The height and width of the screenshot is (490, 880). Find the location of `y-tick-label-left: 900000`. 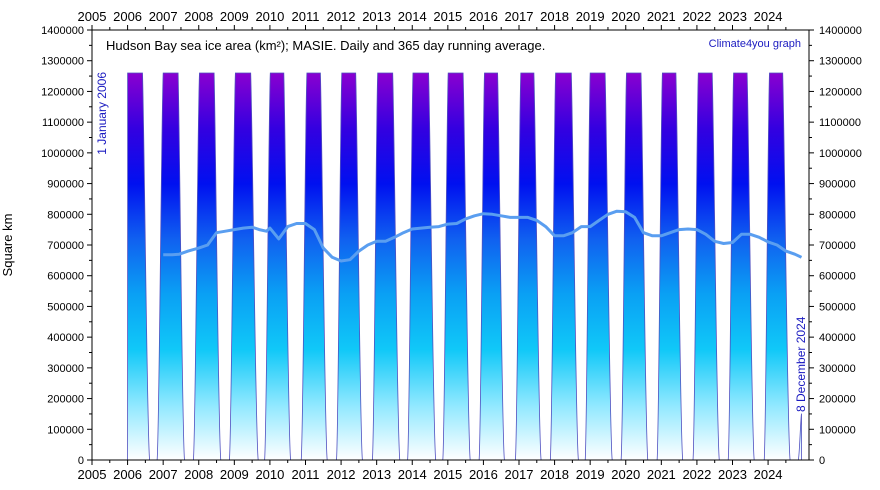

y-tick-label-left: 900000 is located at coordinates (65, 185).